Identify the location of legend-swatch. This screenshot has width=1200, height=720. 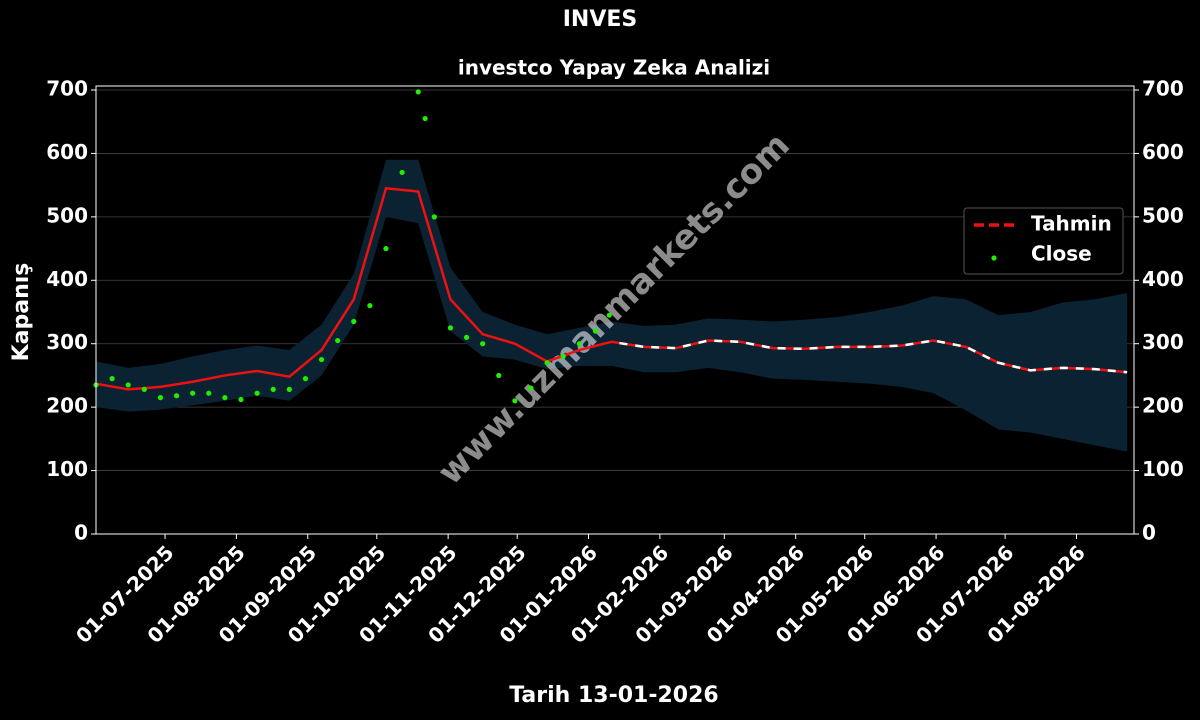
(994, 258).